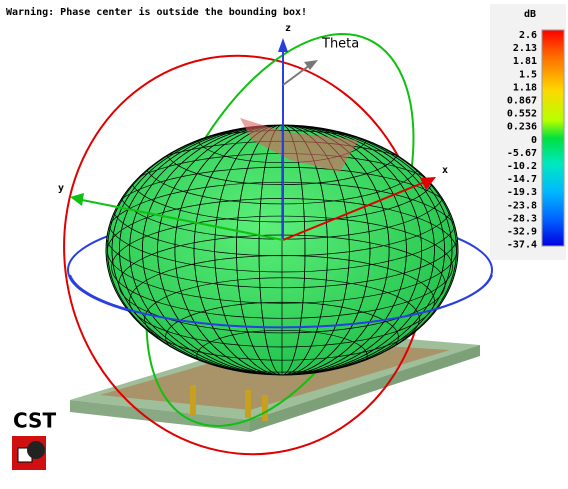  I want to click on z-axis-label: z, so click(288, 28).